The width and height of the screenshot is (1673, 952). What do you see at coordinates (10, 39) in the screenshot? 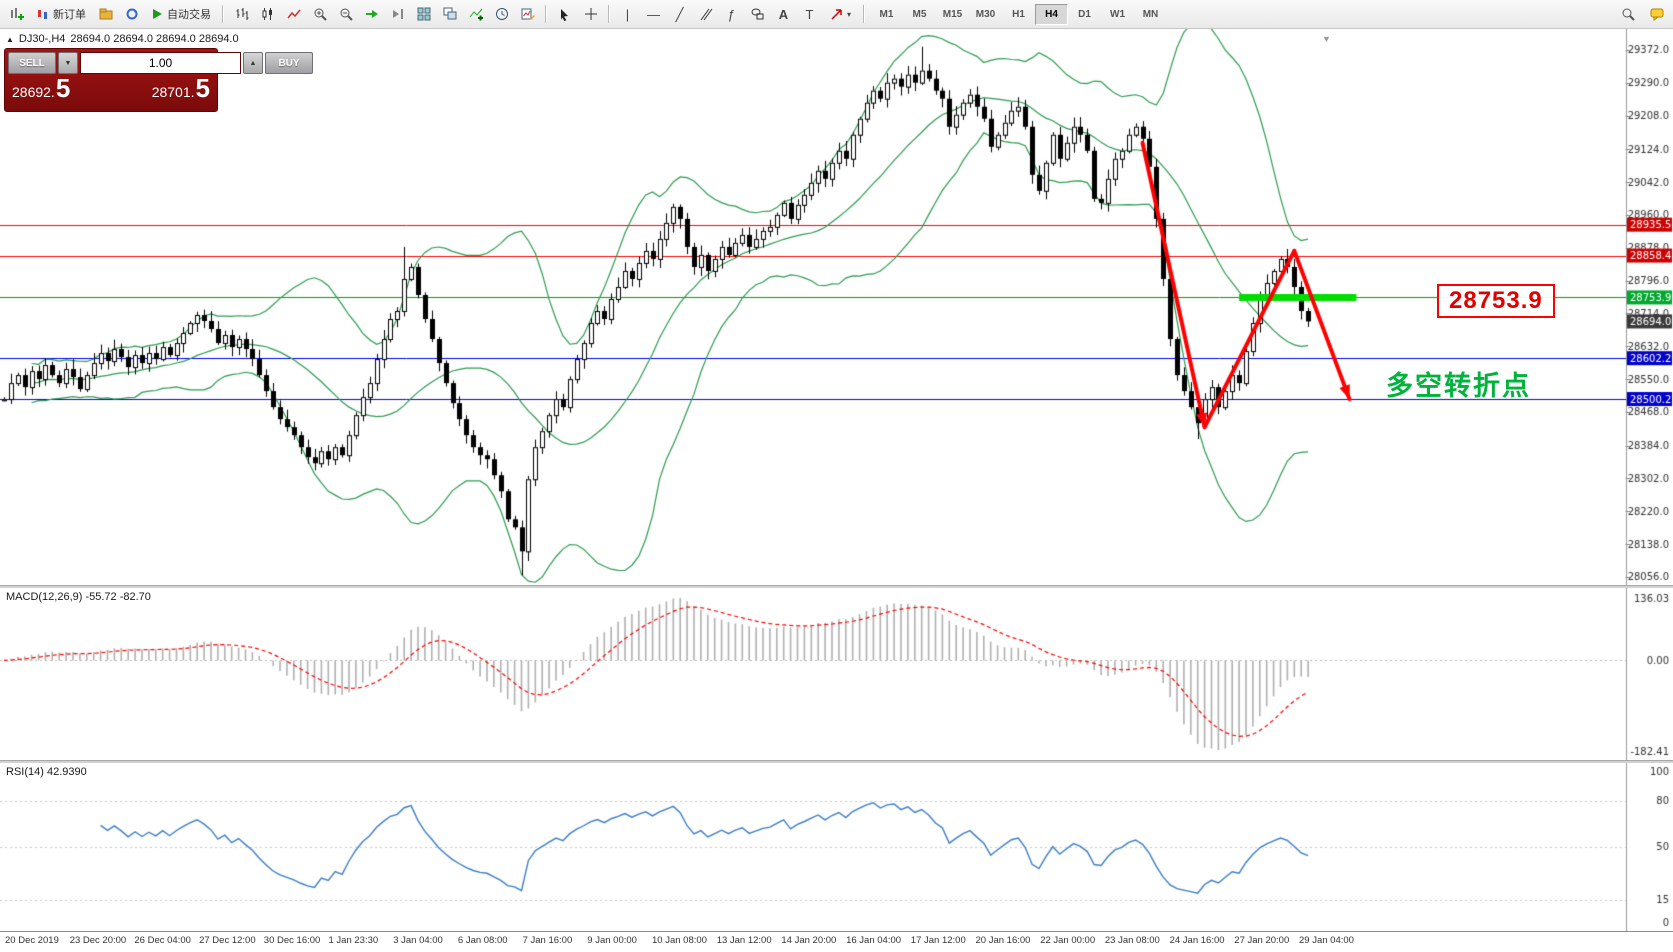
I see `one-click-collapse-icon: ▲` at bounding box center [10, 39].